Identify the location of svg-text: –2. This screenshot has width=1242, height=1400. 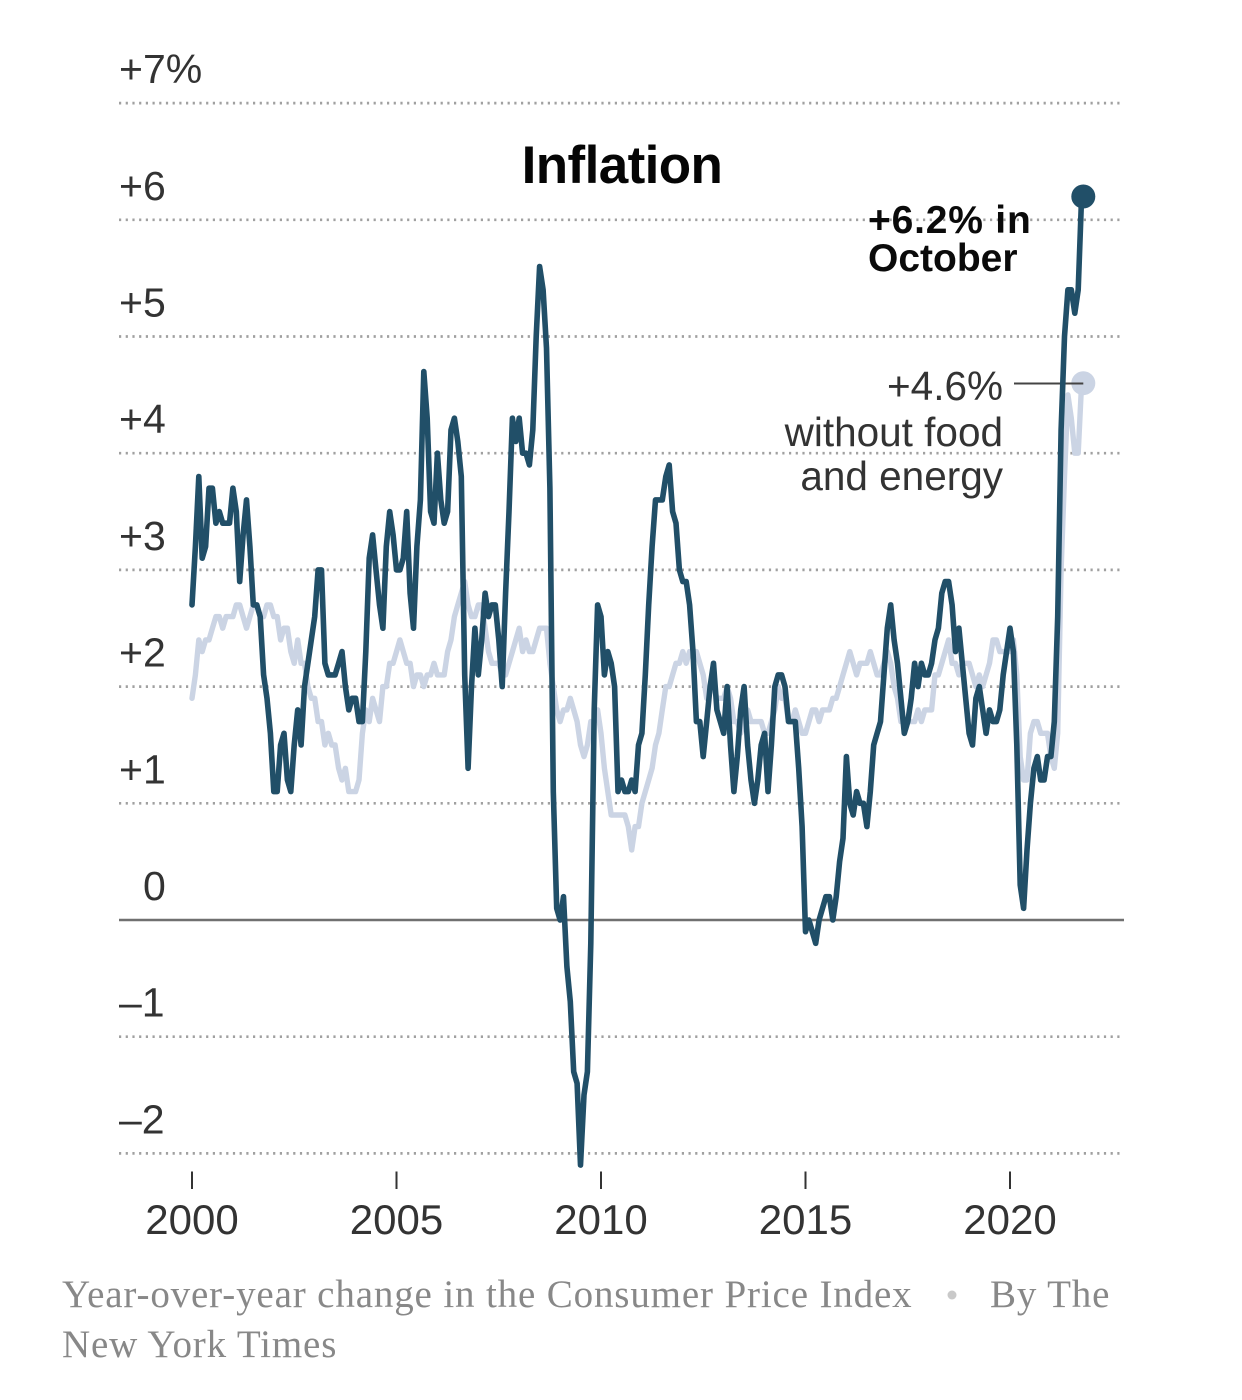
(142, 1119).